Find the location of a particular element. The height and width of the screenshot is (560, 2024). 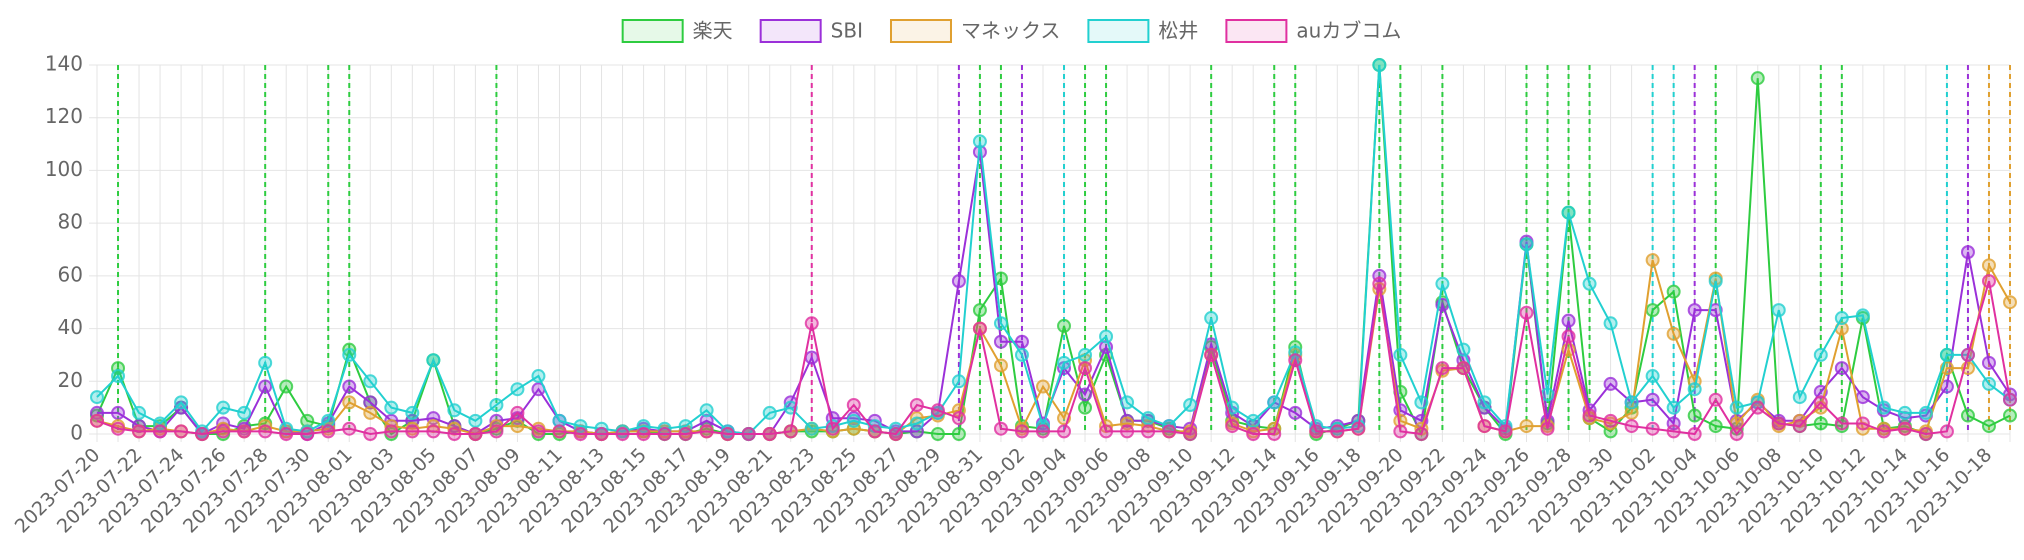

legend-label: SBI is located at coordinates (847, 31).